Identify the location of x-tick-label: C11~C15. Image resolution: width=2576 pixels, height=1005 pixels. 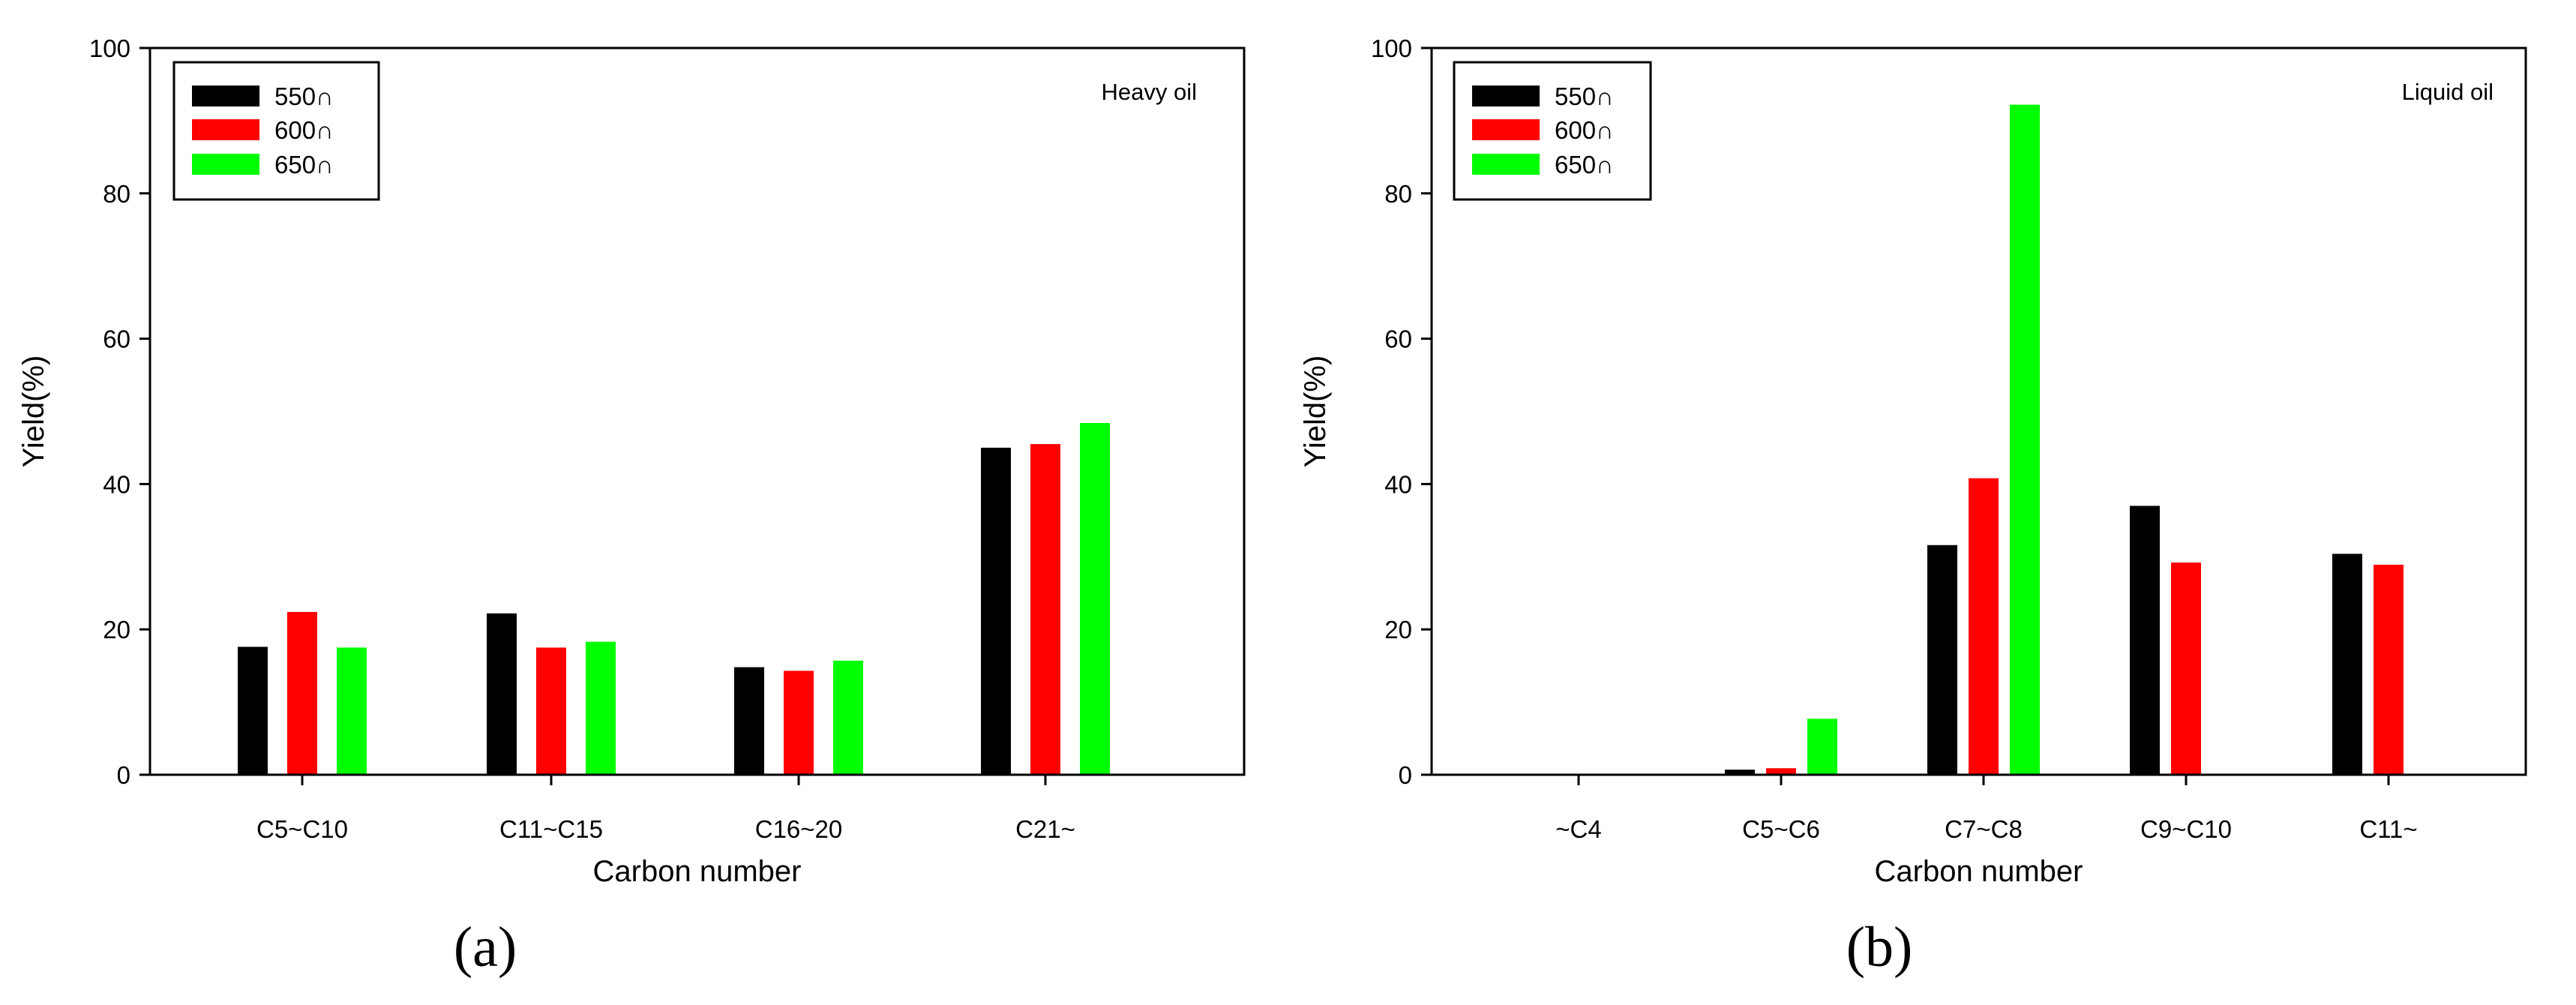
(551, 829).